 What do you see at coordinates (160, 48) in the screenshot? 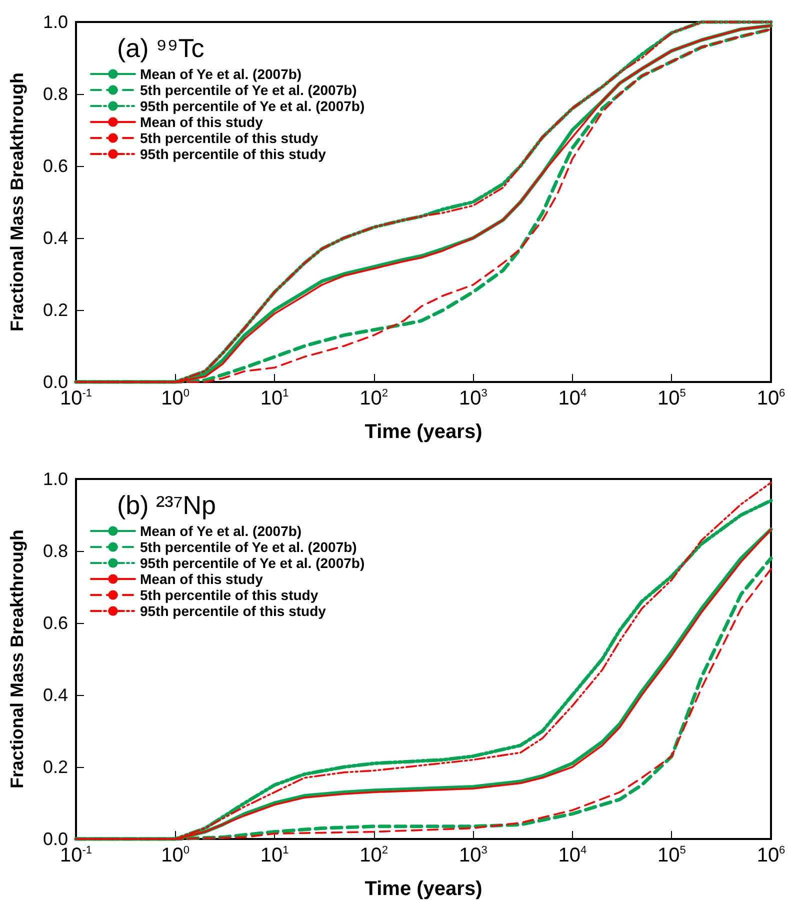
I see `chart-title: (a) ⁹⁹Tc` at bounding box center [160, 48].